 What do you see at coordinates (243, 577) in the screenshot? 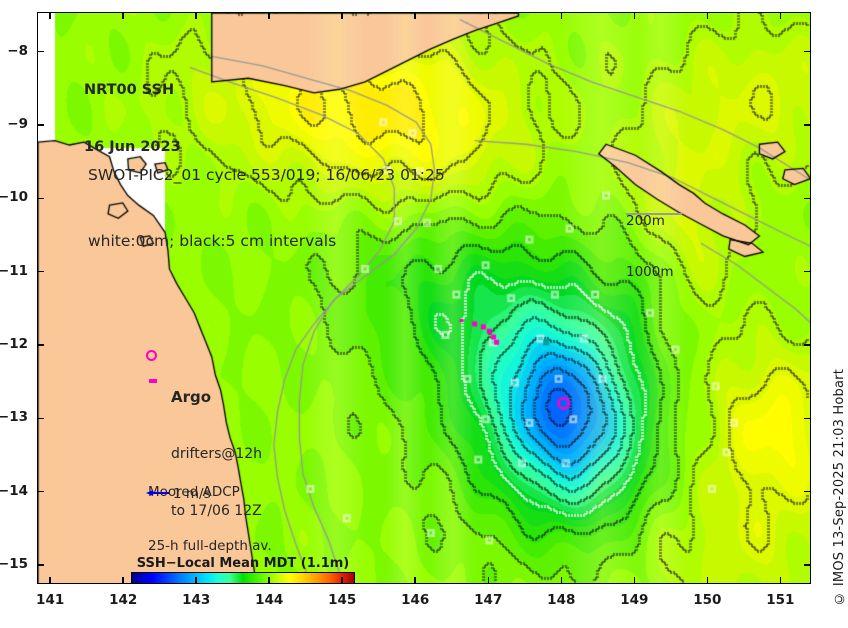
I see `colorbar-gradient` at bounding box center [243, 577].